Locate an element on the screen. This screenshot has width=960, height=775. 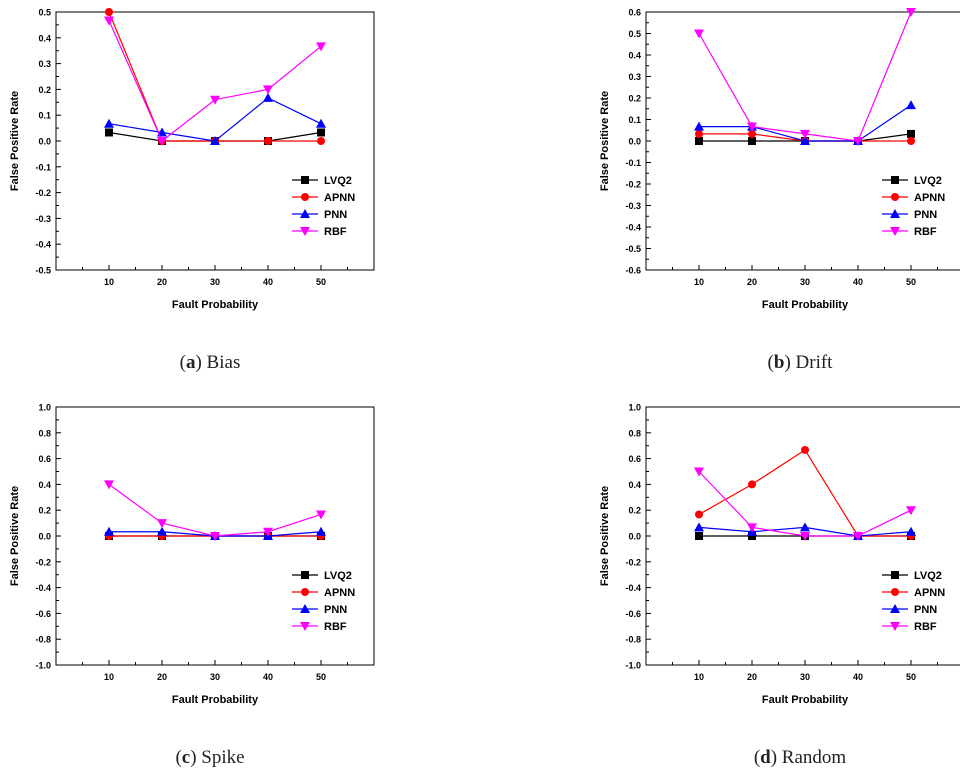
y-tick-label: -0.5 is located at coordinates (43, 271).